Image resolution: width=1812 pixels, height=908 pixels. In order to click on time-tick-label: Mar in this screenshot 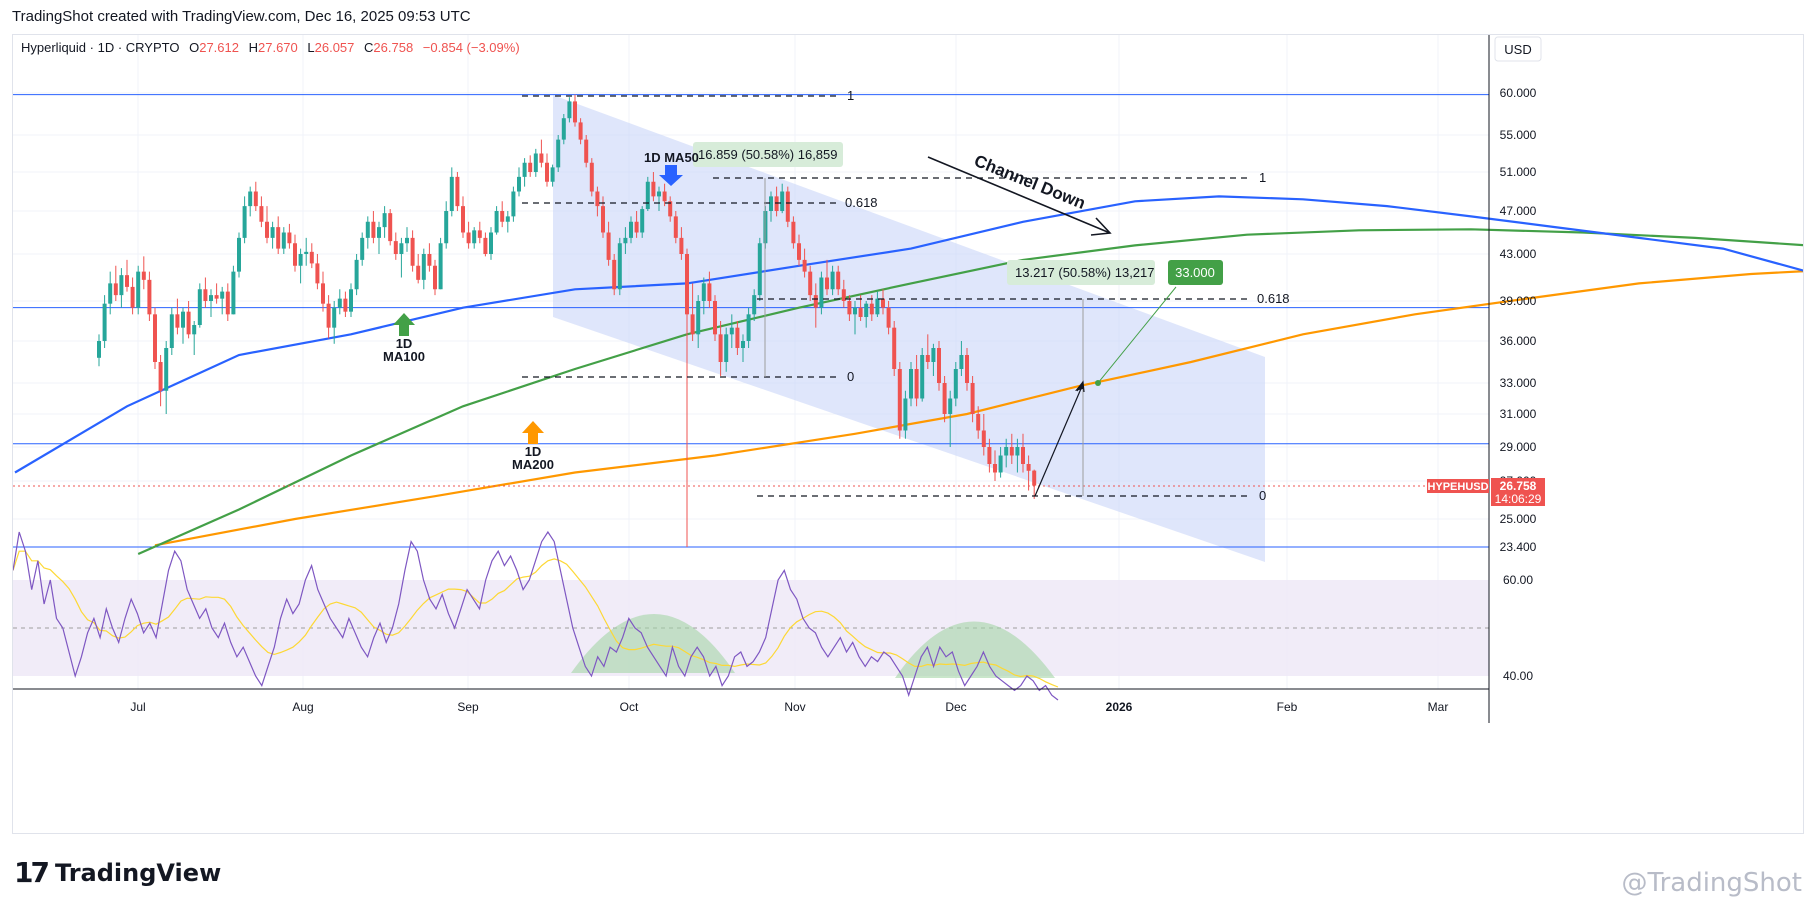, I will do `click(1438, 707)`.